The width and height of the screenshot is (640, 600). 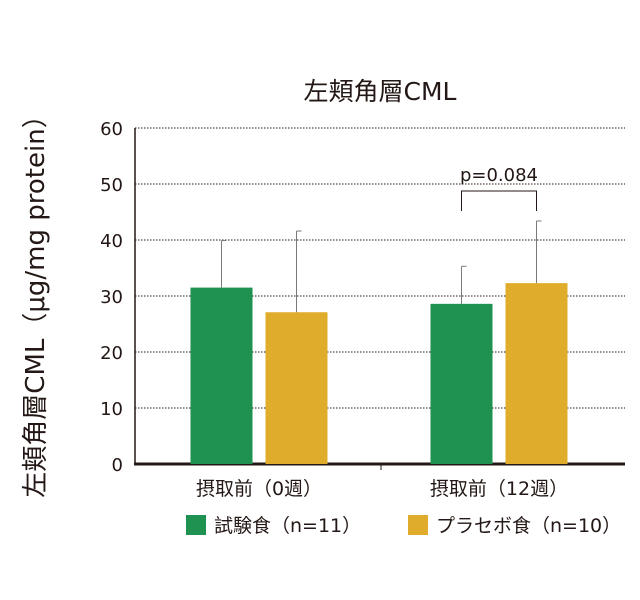 What do you see at coordinates (499, 489) in the screenshot?
I see `x-tick-label: 摂取前（12週）` at bounding box center [499, 489].